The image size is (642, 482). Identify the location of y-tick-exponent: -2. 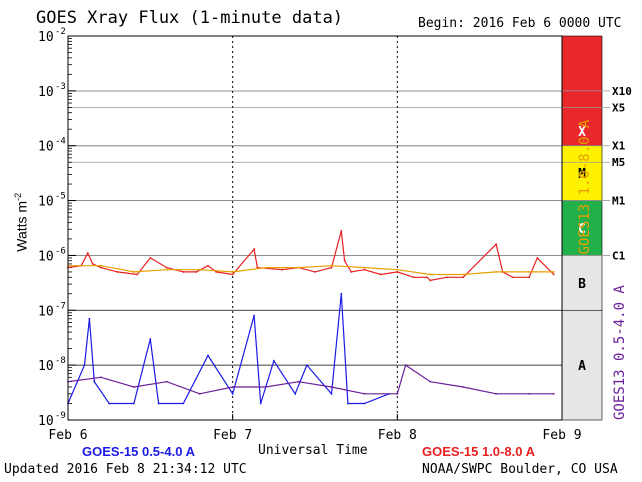
(60, 32).